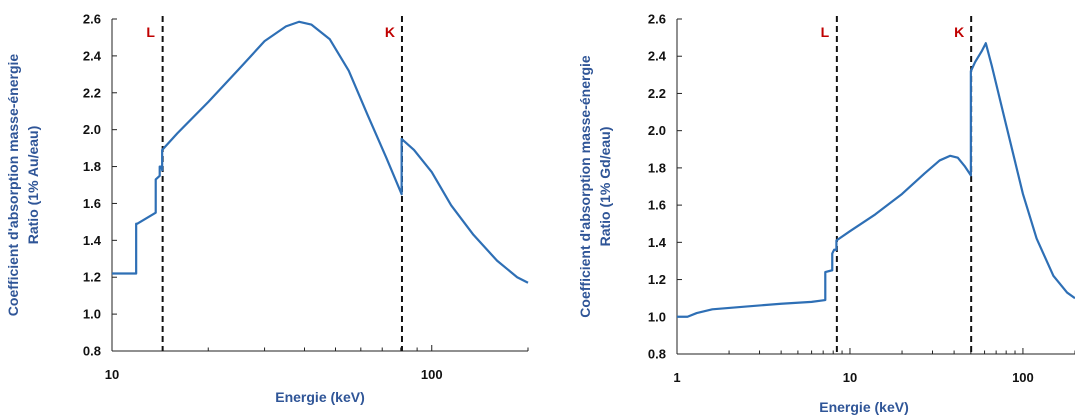 The image size is (1075, 417). I want to click on x-tick-label: 1, so click(676, 377).